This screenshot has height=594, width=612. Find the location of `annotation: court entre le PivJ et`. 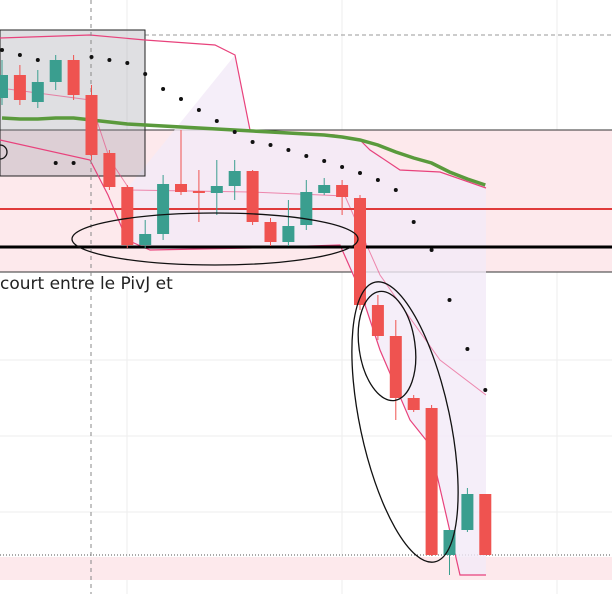

annotation: court entre le PivJ et is located at coordinates (86, 284).